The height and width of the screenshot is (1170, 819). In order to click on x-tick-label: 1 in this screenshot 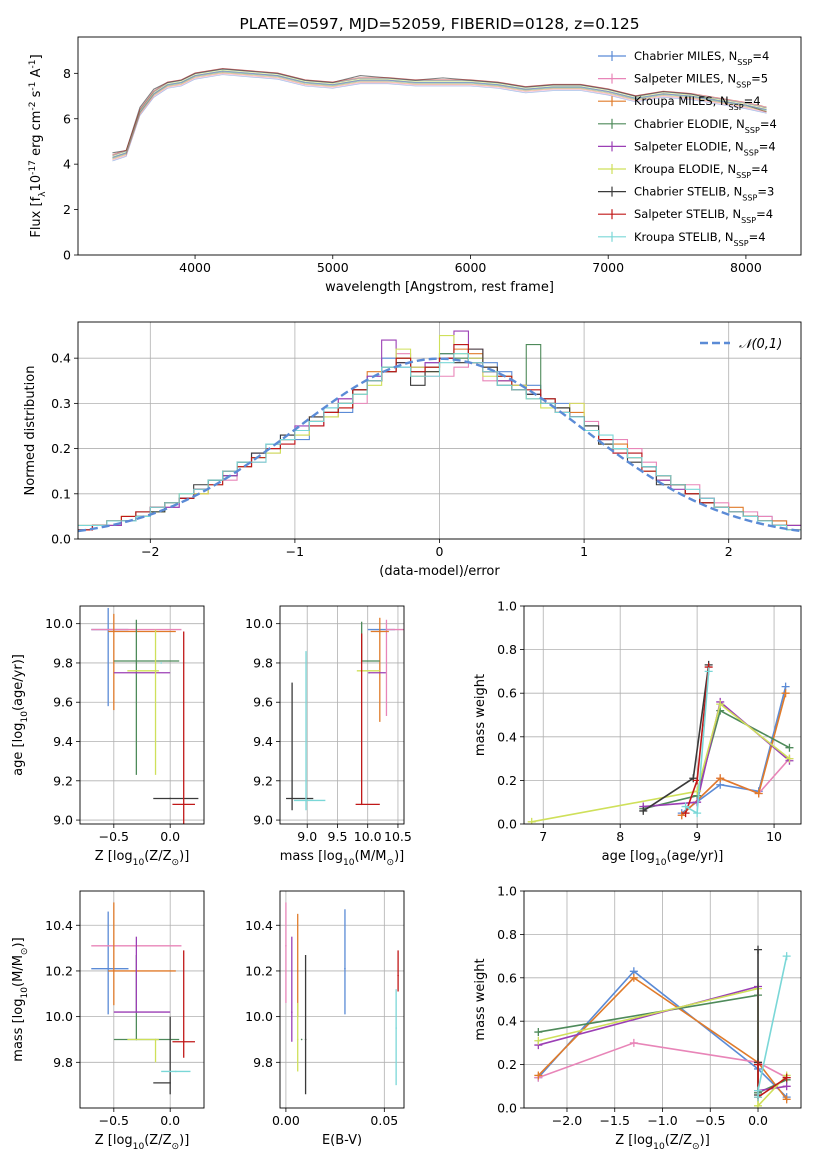, I will do `click(584, 551)`.